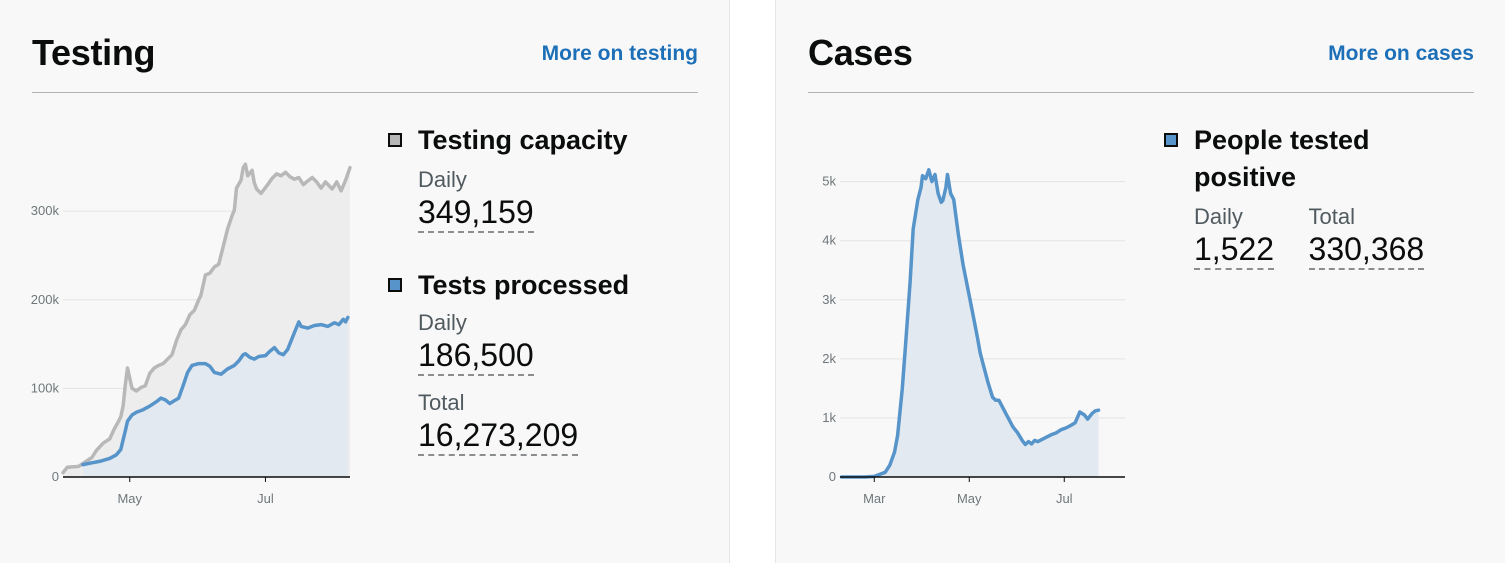 This screenshot has width=1505, height=563. I want to click on people-tested-positive-label-line-2: positive, so click(1245, 177).